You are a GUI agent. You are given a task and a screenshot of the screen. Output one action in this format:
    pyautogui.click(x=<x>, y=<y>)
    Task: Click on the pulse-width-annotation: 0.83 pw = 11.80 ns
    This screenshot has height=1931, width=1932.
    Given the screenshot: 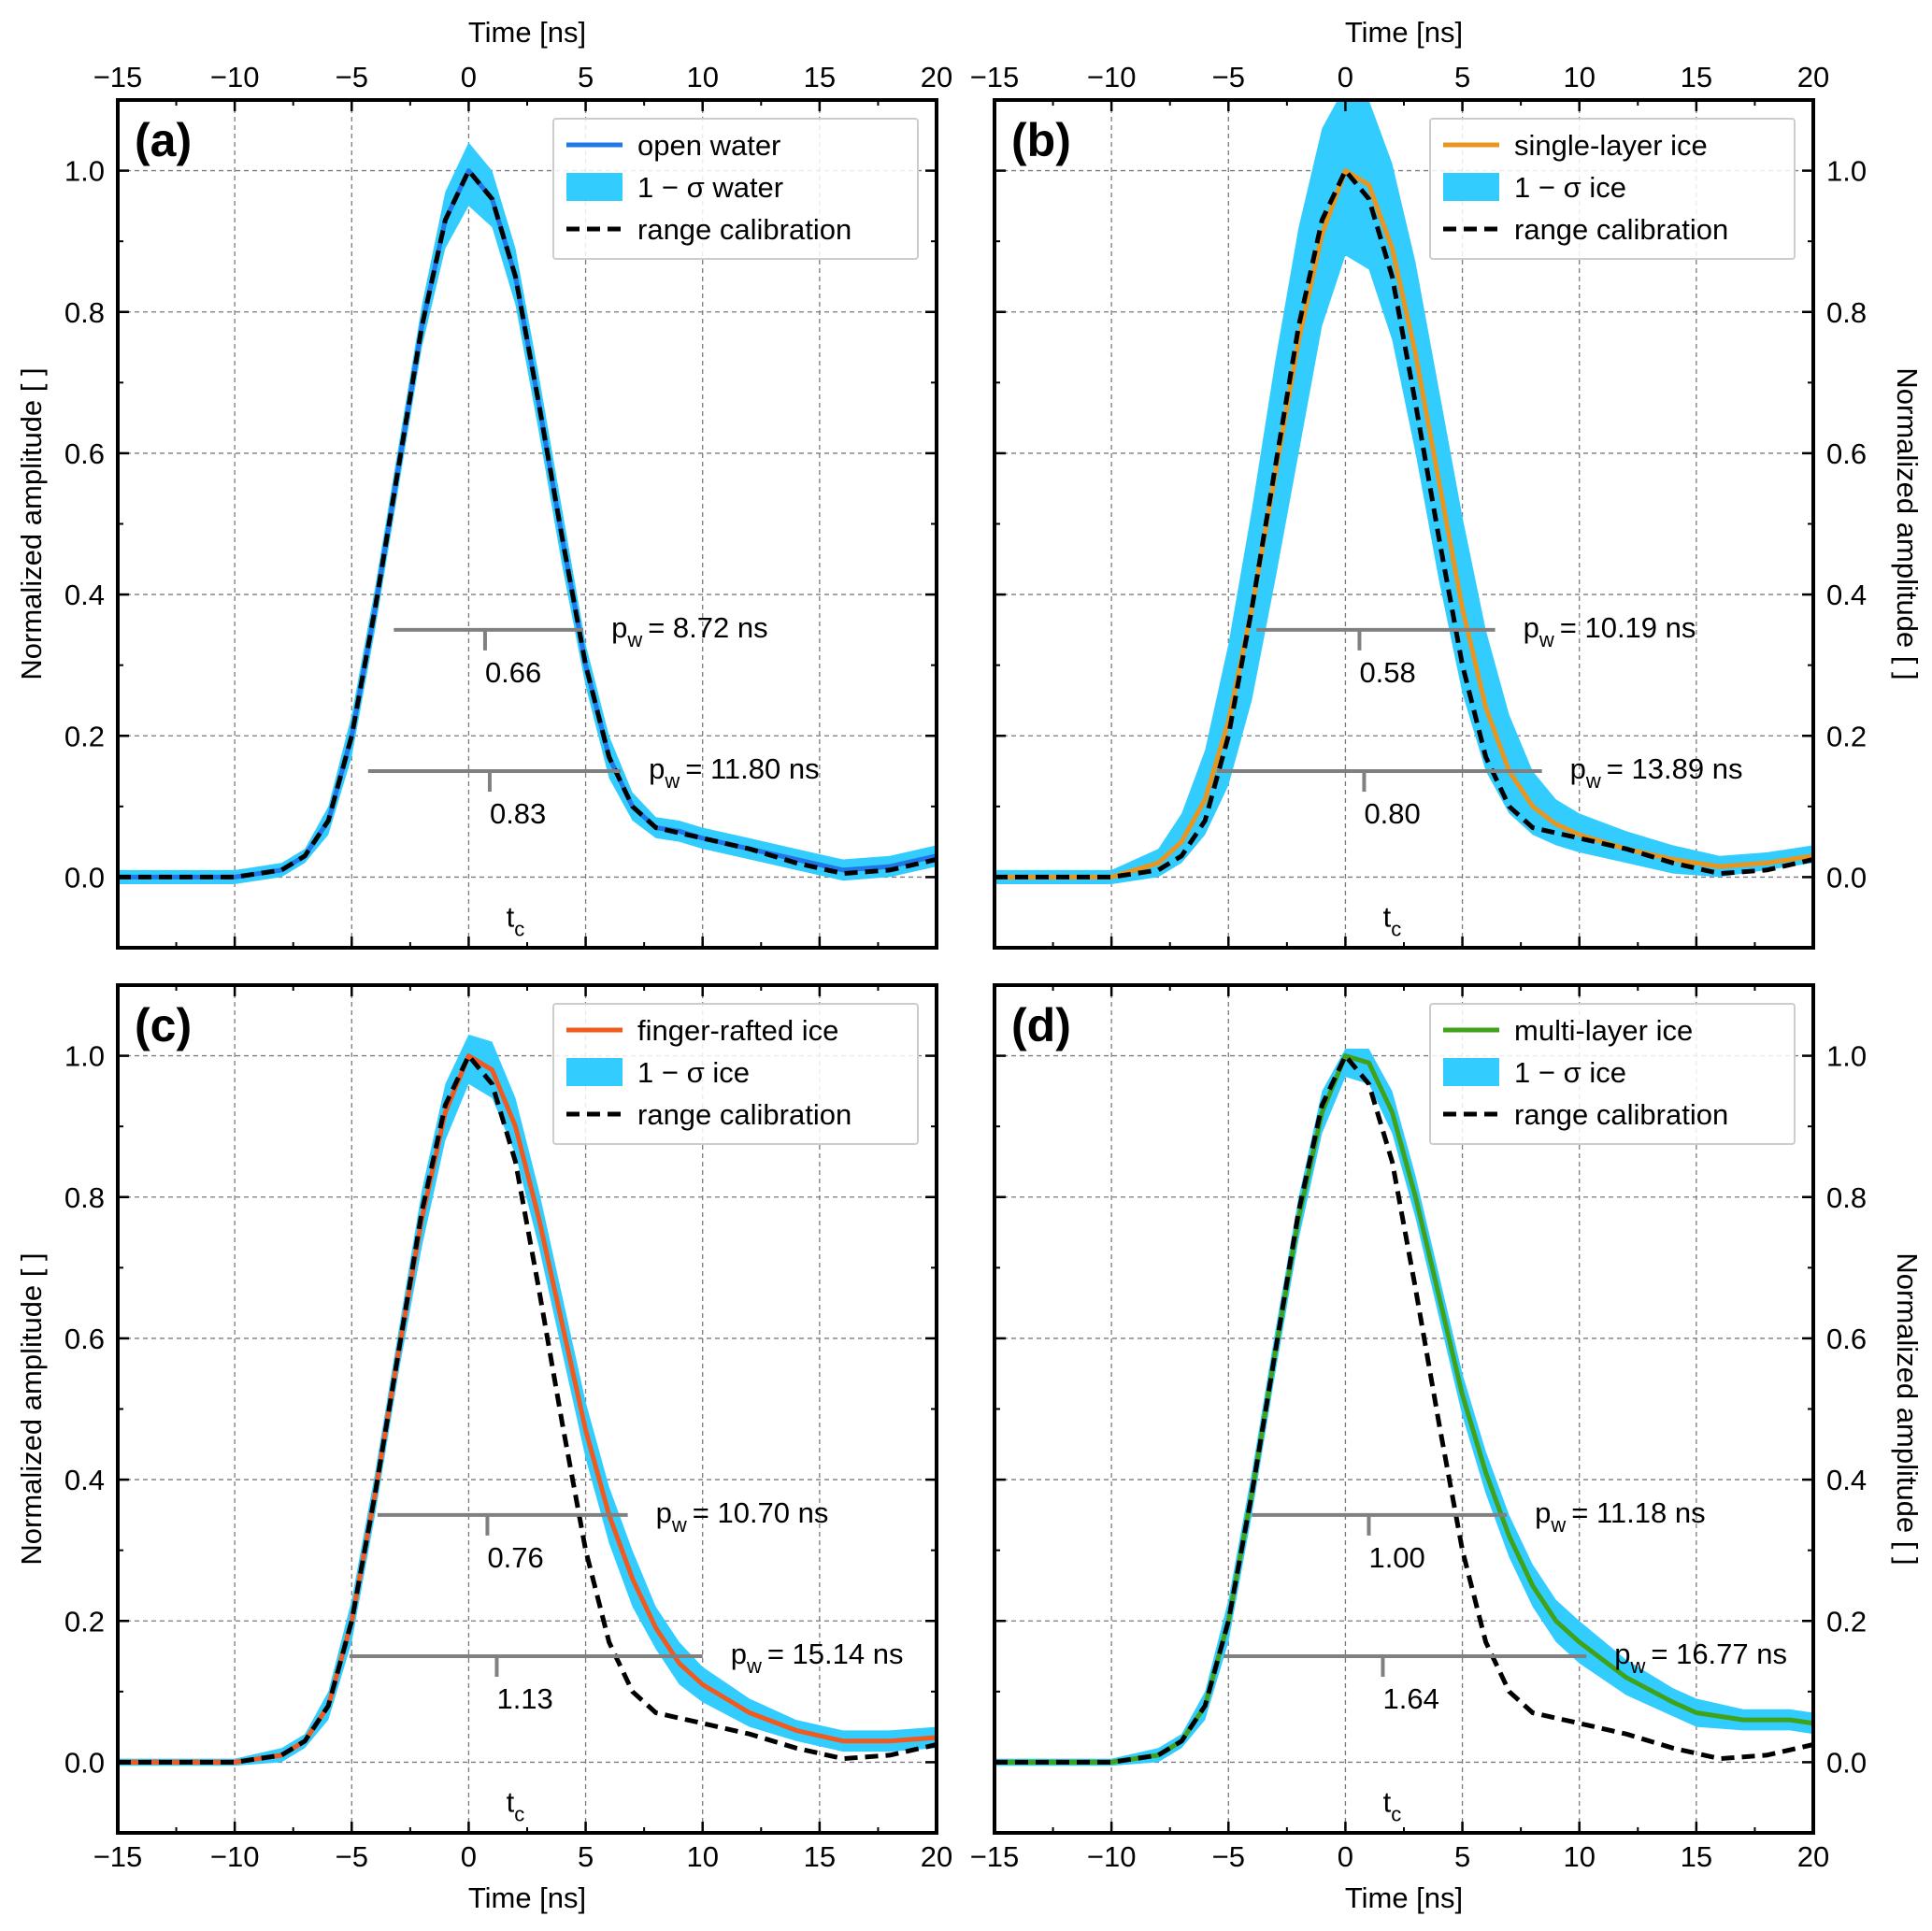 What is the action you would take?
    pyautogui.click(x=593, y=791)
    